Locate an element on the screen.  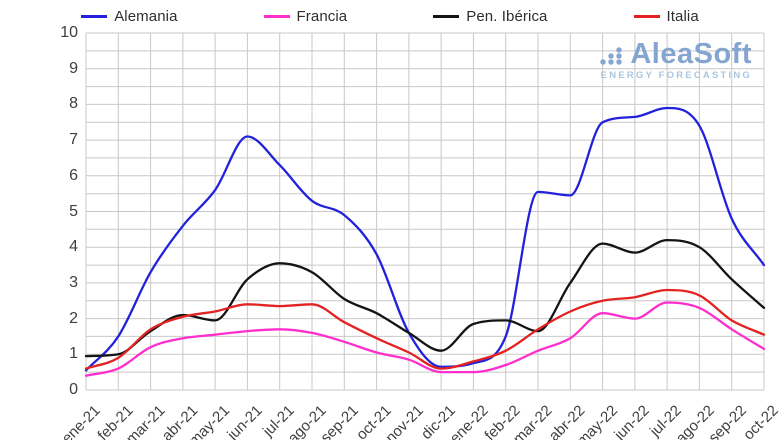
legend-item-italia: Italia is located at coordinates (666, 16).